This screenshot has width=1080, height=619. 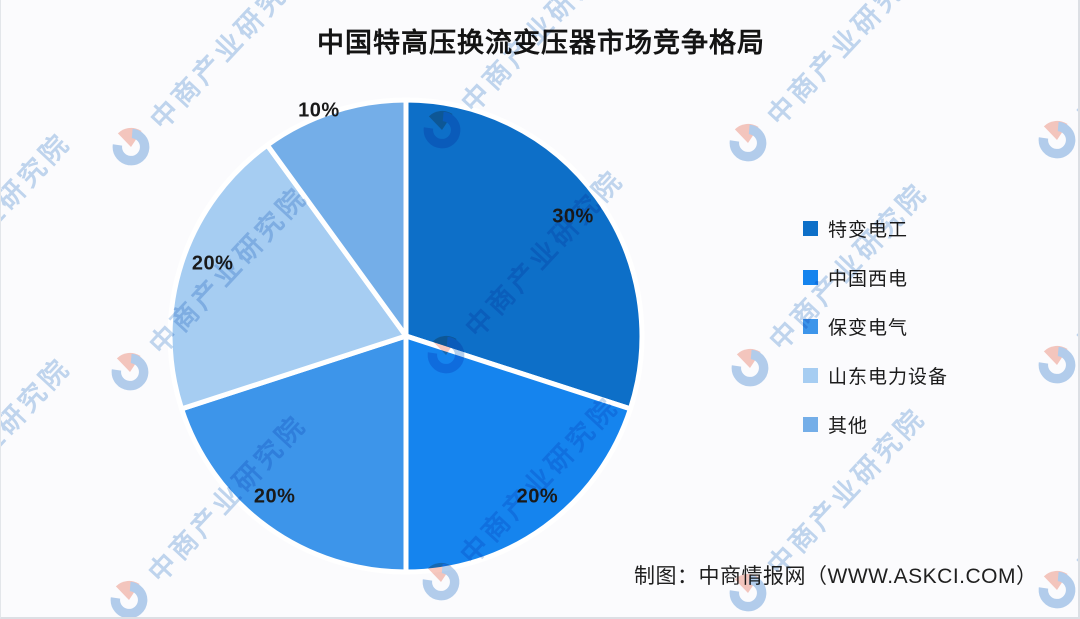 I want to click on legend-label: 中国西电, so click(x=868, y=279).